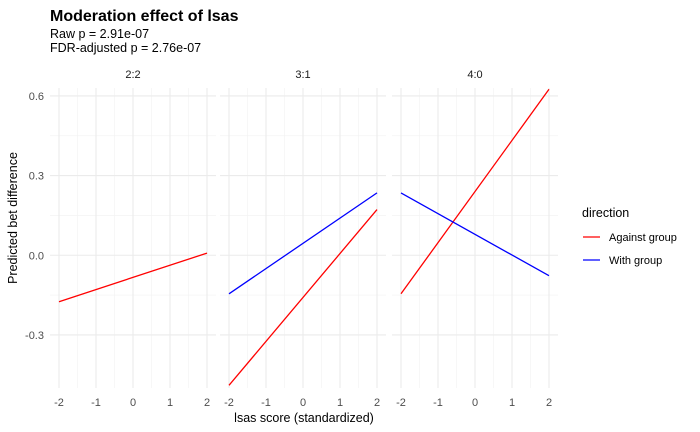  Describe the element at coordinates (635, 261) in the screenshot. I see `legend-label: With group` at that location.